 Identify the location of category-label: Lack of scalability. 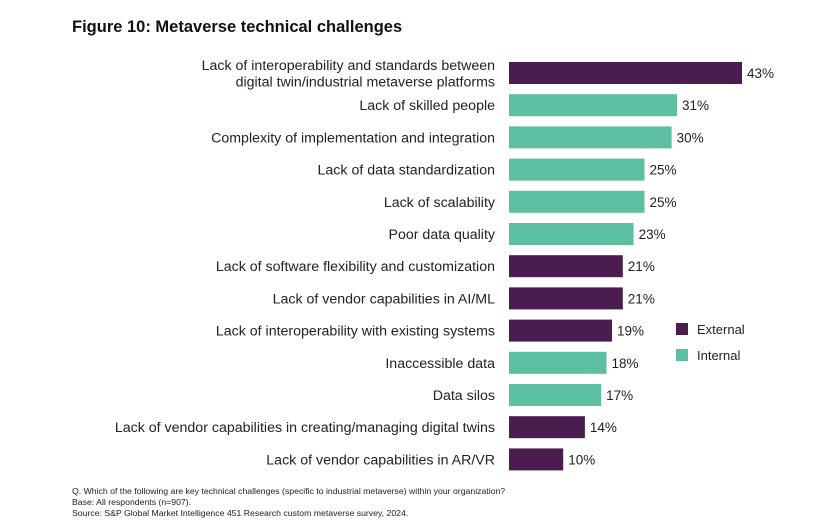
(440, 203).